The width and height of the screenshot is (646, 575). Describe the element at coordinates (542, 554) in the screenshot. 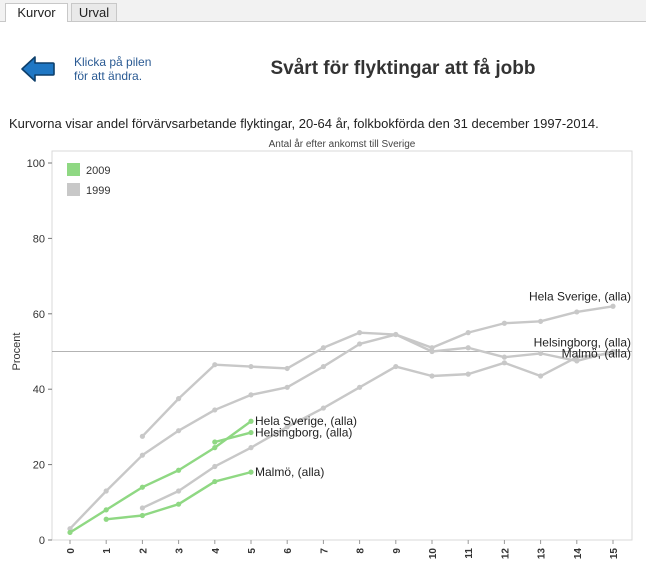

I see `x-tick-label: 13` at that location.